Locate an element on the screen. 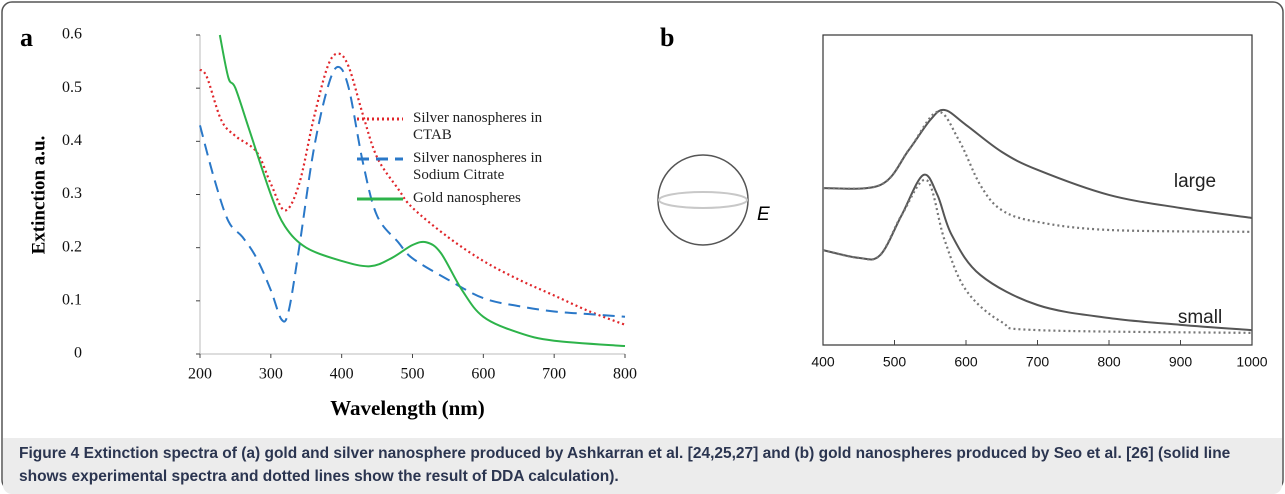  annotation: small is located at coordinates (1200, 317).